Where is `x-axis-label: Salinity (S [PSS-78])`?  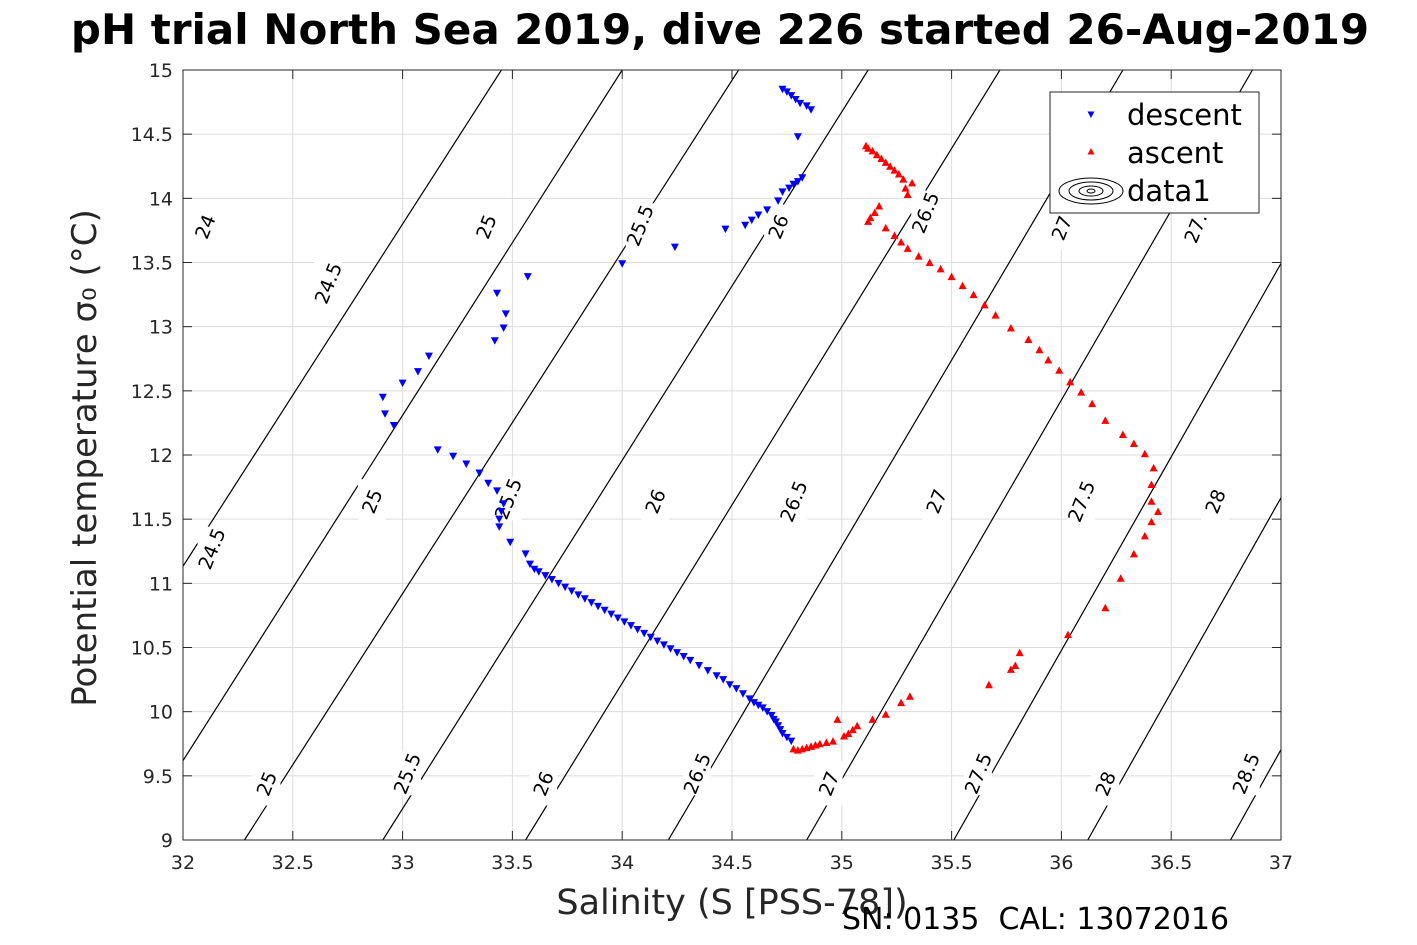 x-axis-label: Salinity (S [PSS-78]) is located at coordinates (731, 903).